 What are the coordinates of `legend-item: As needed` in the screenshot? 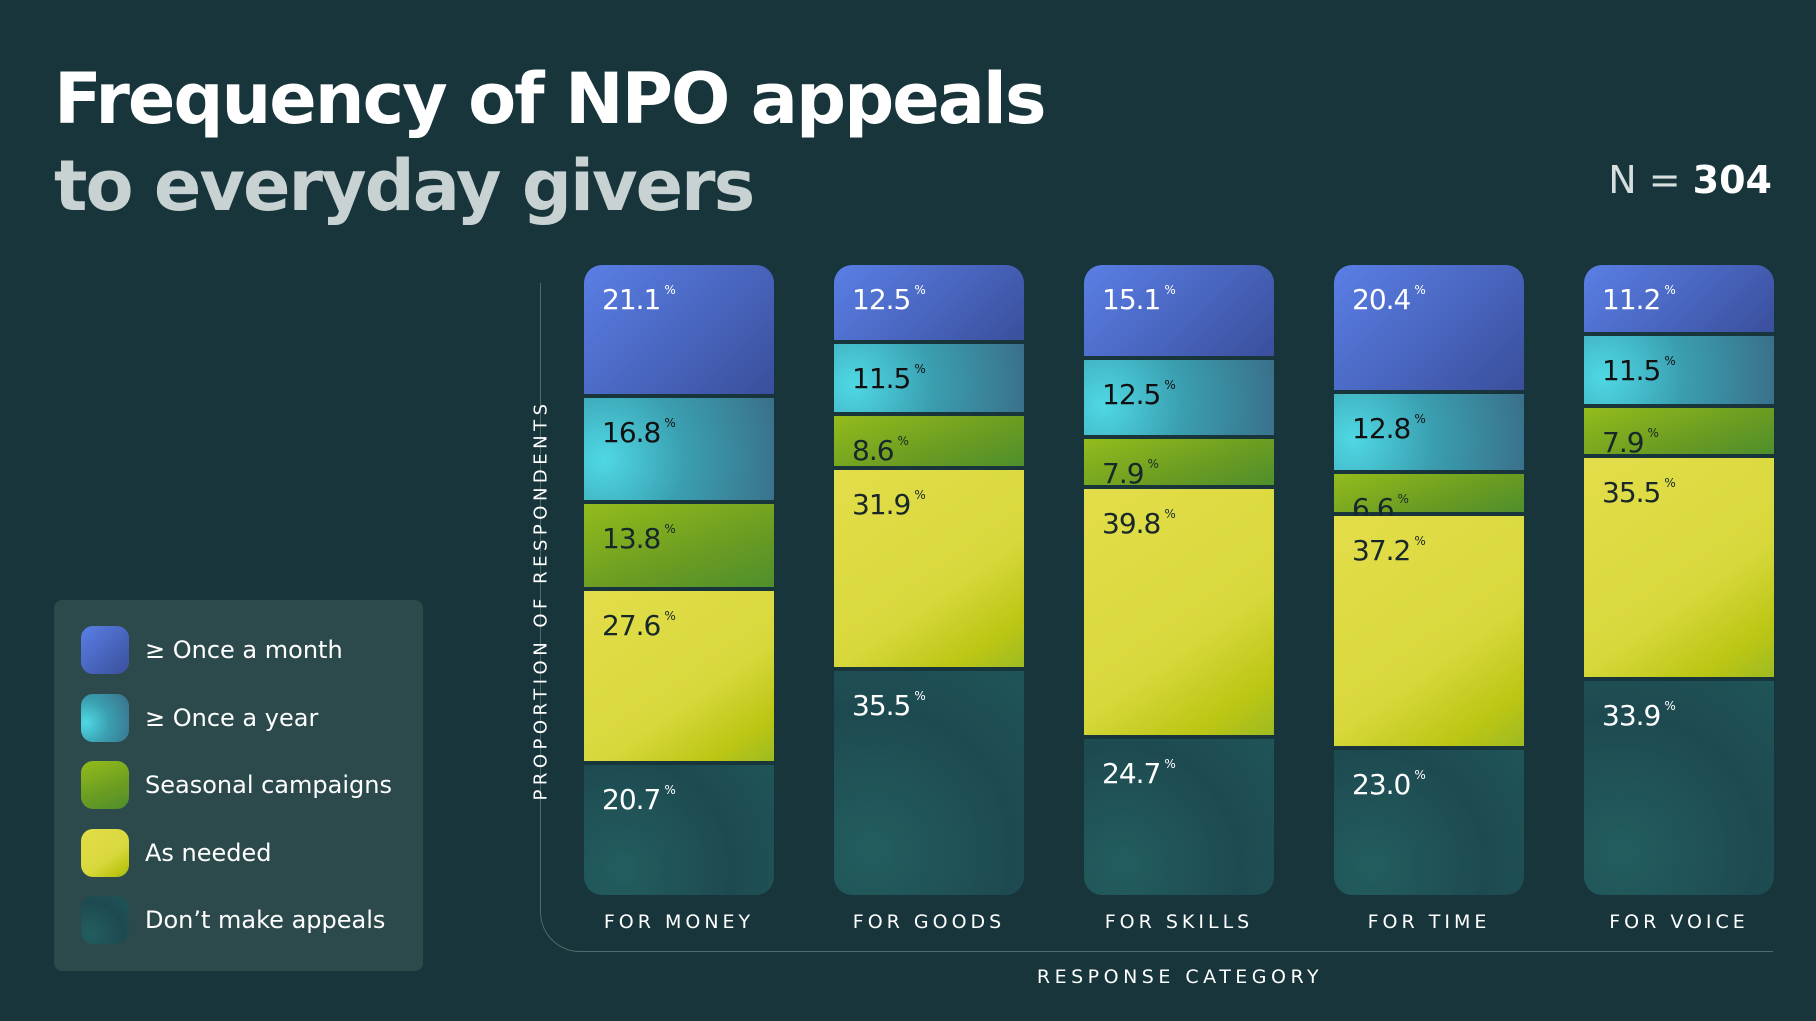 It's located at (176, 852).